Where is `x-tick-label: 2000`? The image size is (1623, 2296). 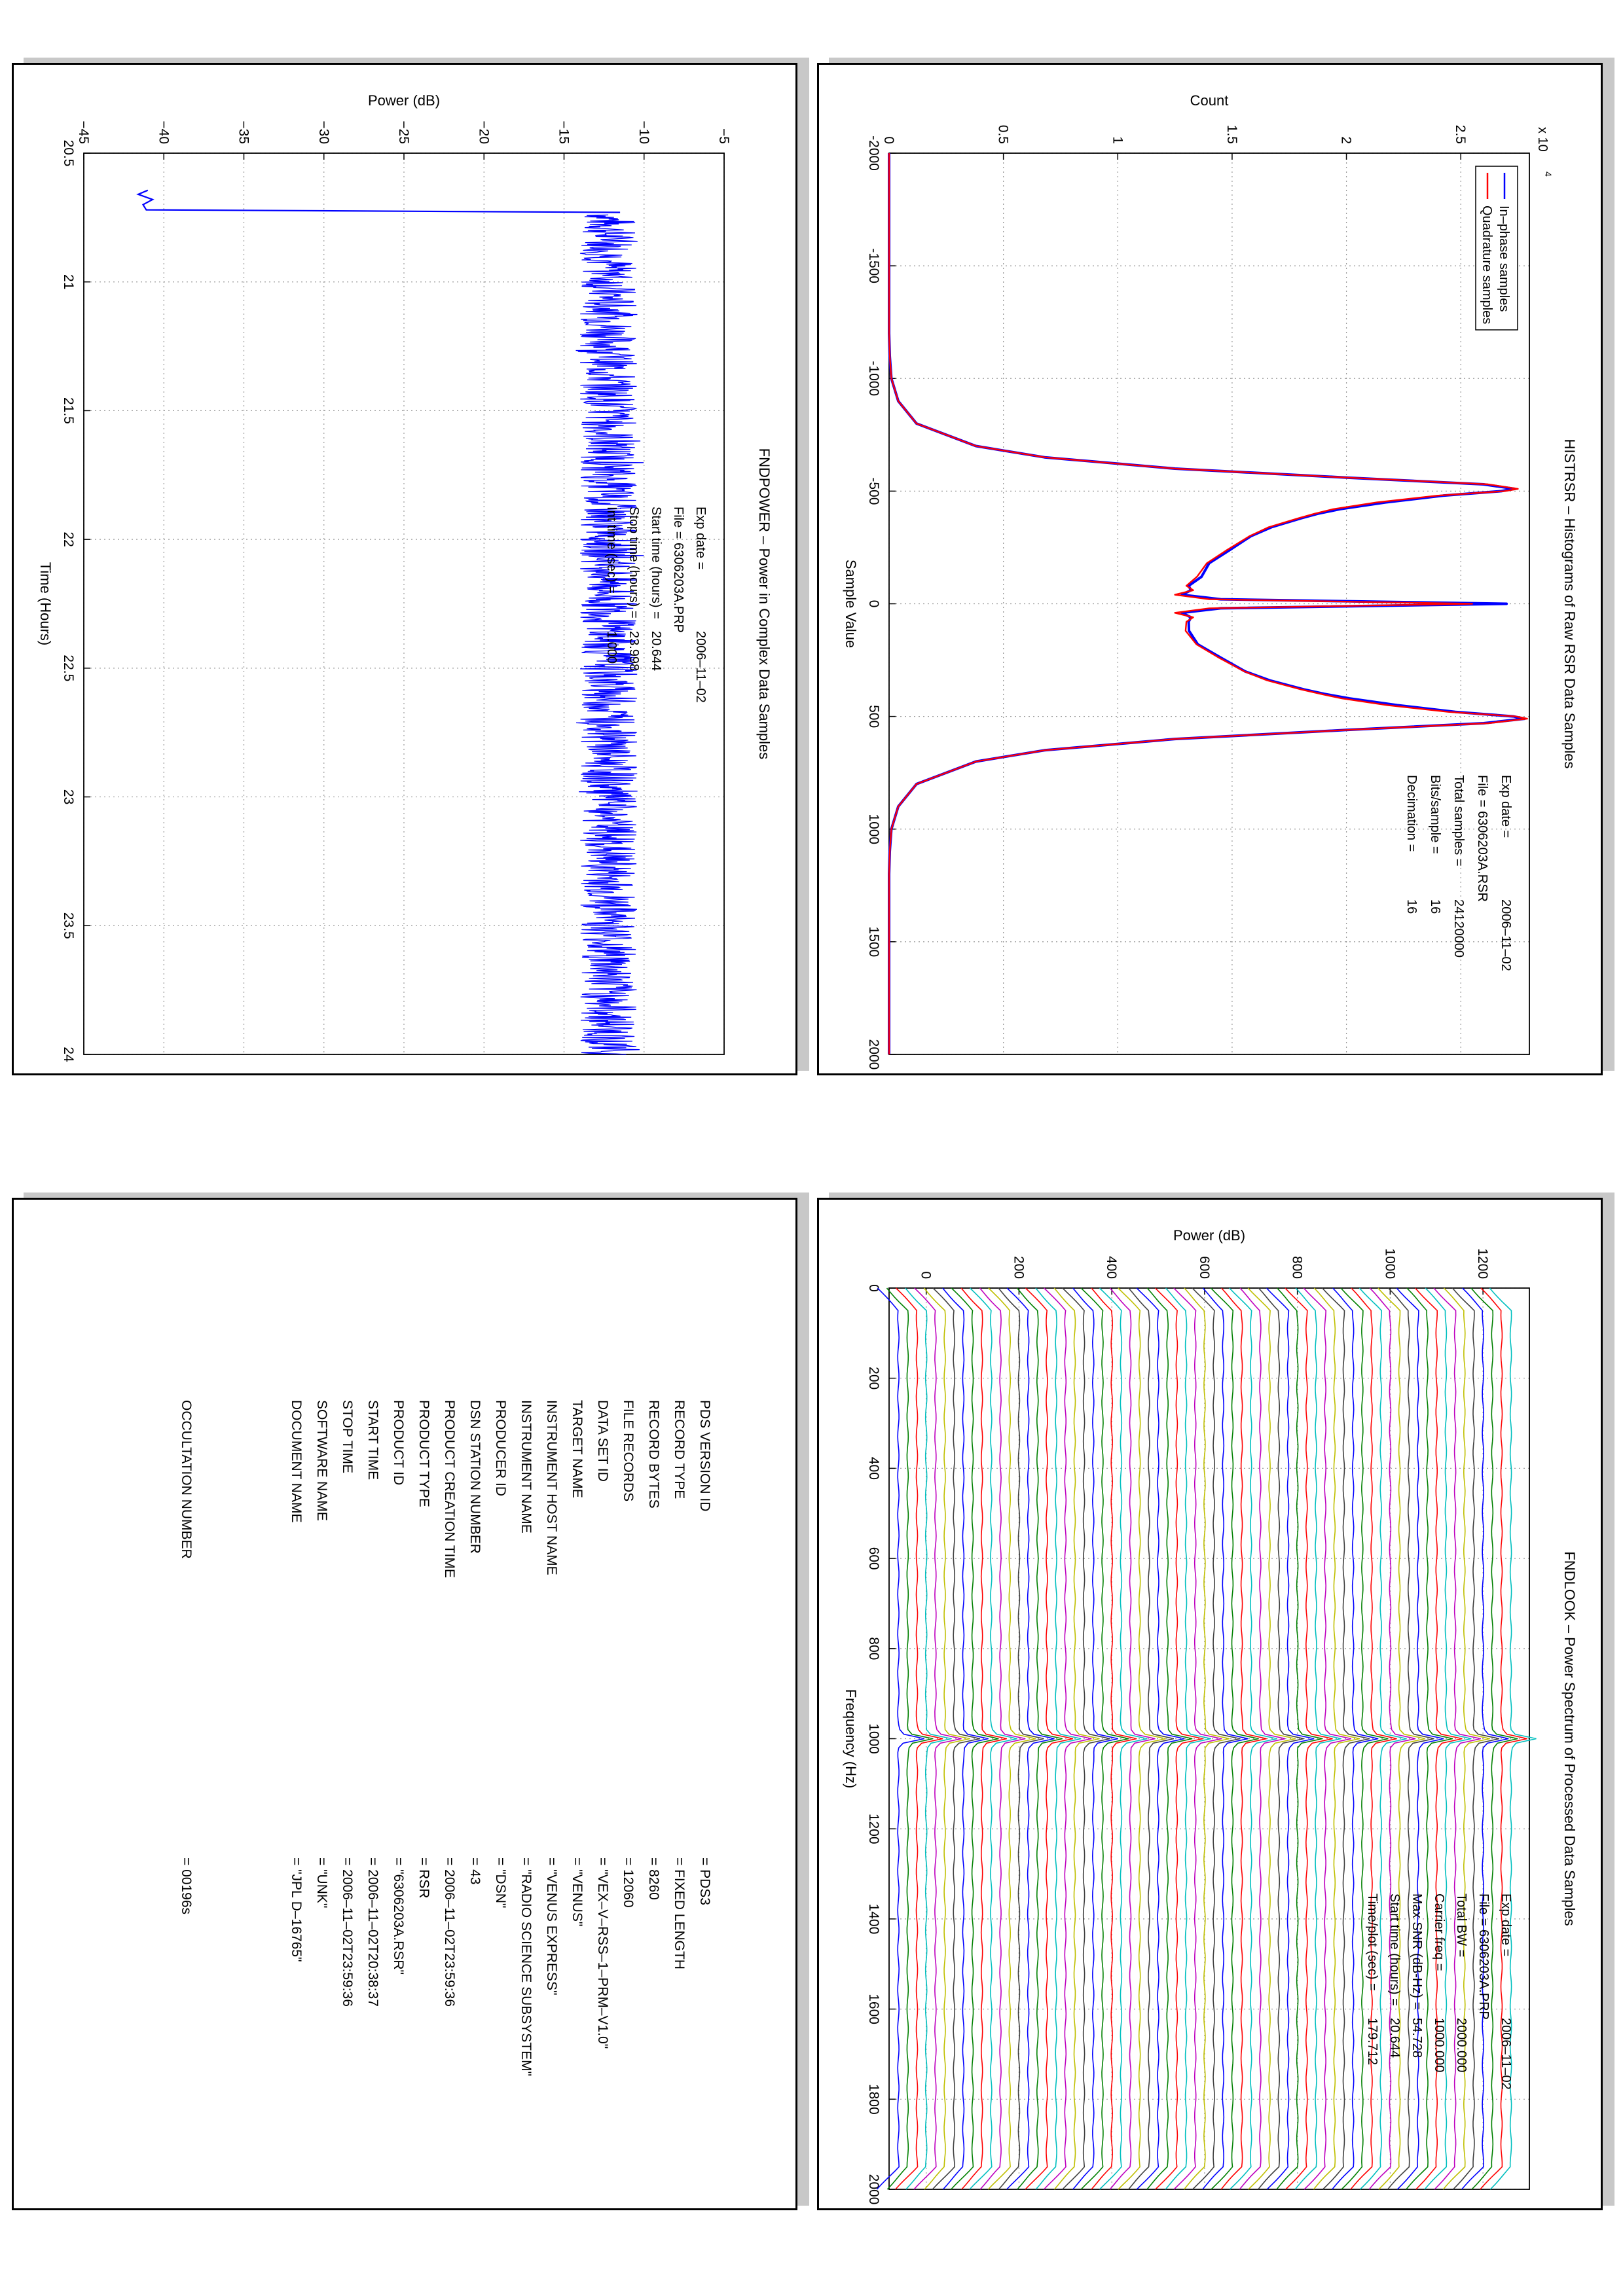 x-tick-label: 2000 is located at coordinates (873, 2189).